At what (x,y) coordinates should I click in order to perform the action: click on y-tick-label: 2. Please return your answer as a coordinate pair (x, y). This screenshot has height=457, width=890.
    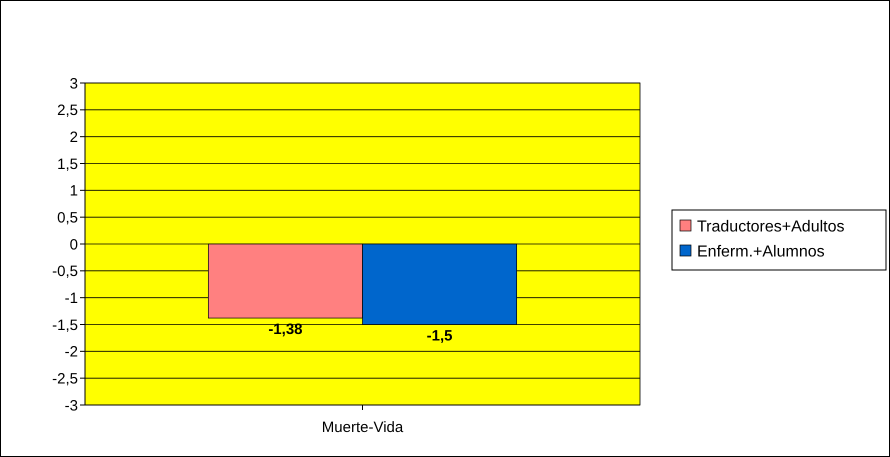
    Looking at the image, I should click on (74, 137).